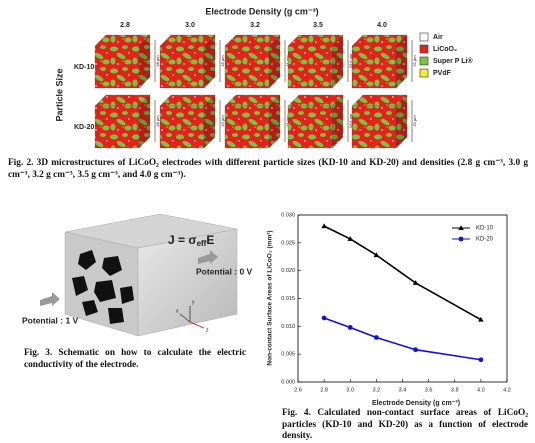 This screenshot has width=535, height=443. I want to click on x-tick-label: 4.2, so click(507, 390).